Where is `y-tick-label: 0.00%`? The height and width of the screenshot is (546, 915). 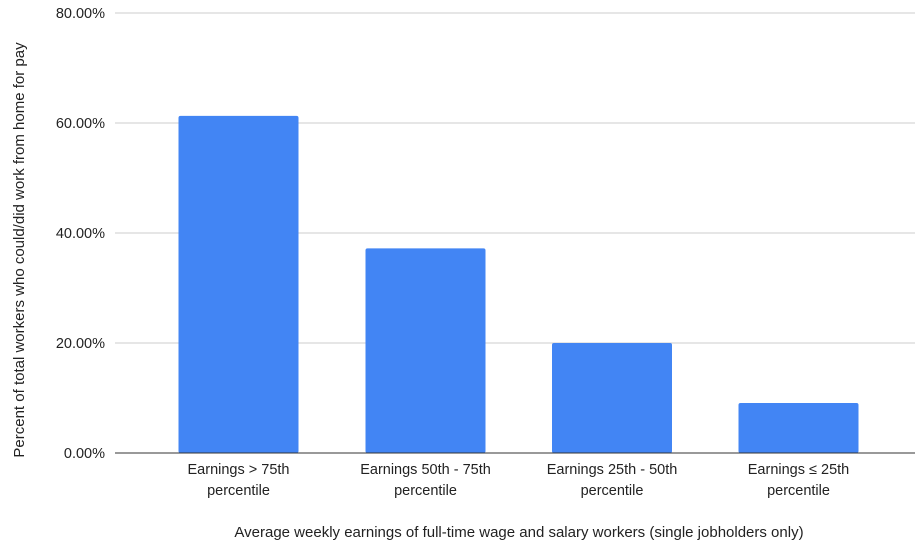
y-tick-label: 0.00% is located at coordinates (84, 454).